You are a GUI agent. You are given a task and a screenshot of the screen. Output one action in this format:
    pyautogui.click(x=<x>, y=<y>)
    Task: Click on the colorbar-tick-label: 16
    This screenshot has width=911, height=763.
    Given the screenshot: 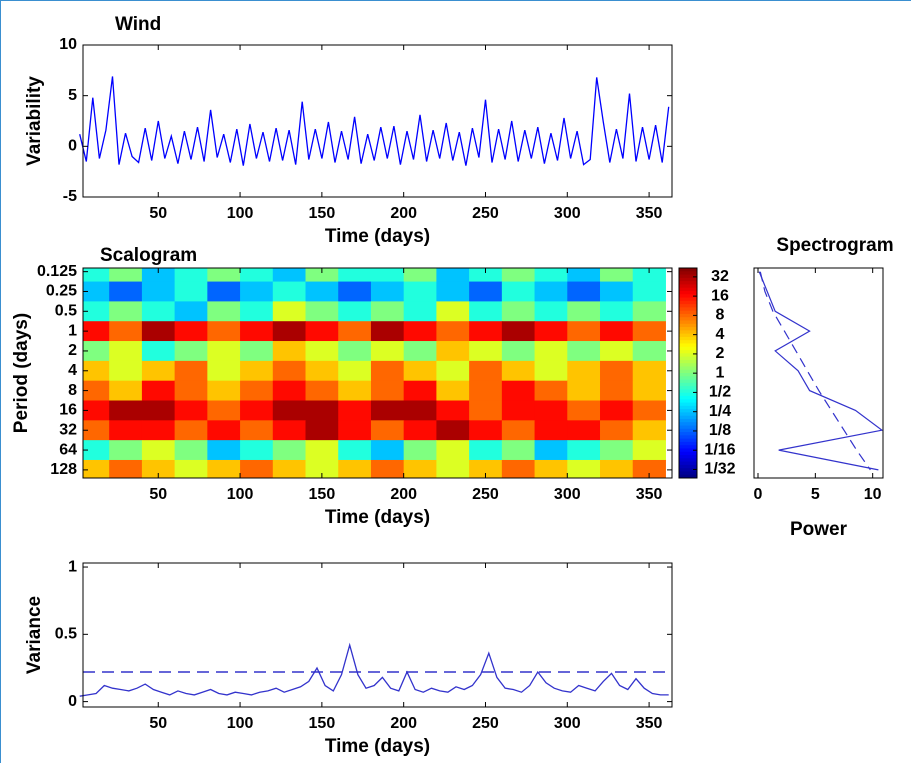 What is the action you would take?
    pyautogui.click(x=720, y=295)
    